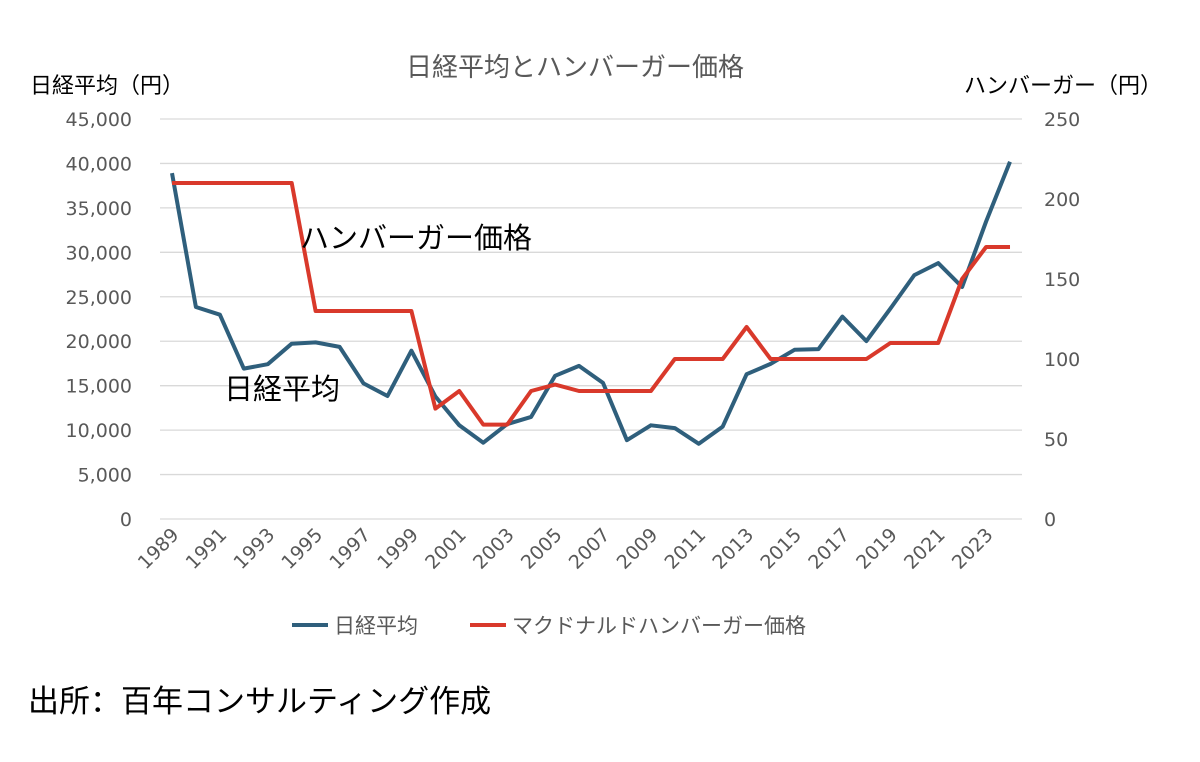 Image resolution: width=1200 pixels, height=762 pixels. Describe the element at coordinates (99, 120) in the screenshot. I see `y-left-tick-label: 45,000` at that location.